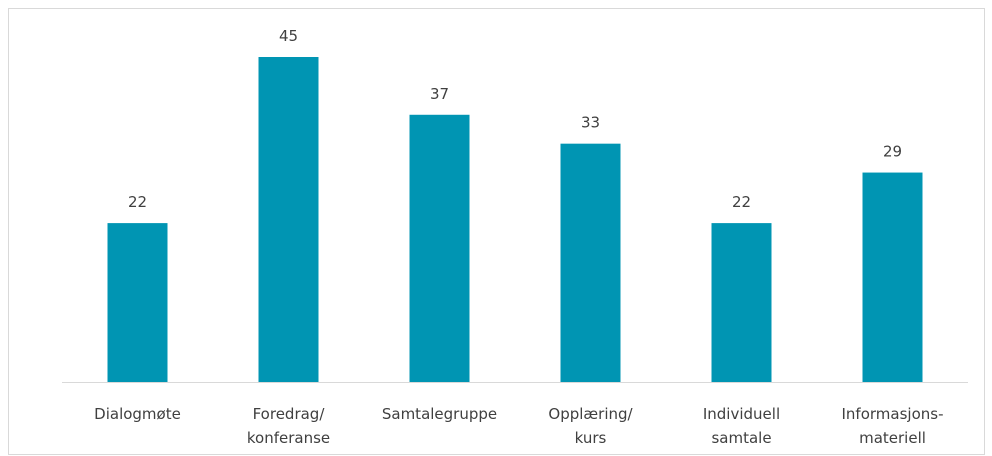  What do you see at coordinates (288, 426) in the screenshot?
I see `x-tick-label: Foredrag/konferanse` at bounding box center [288, 426].